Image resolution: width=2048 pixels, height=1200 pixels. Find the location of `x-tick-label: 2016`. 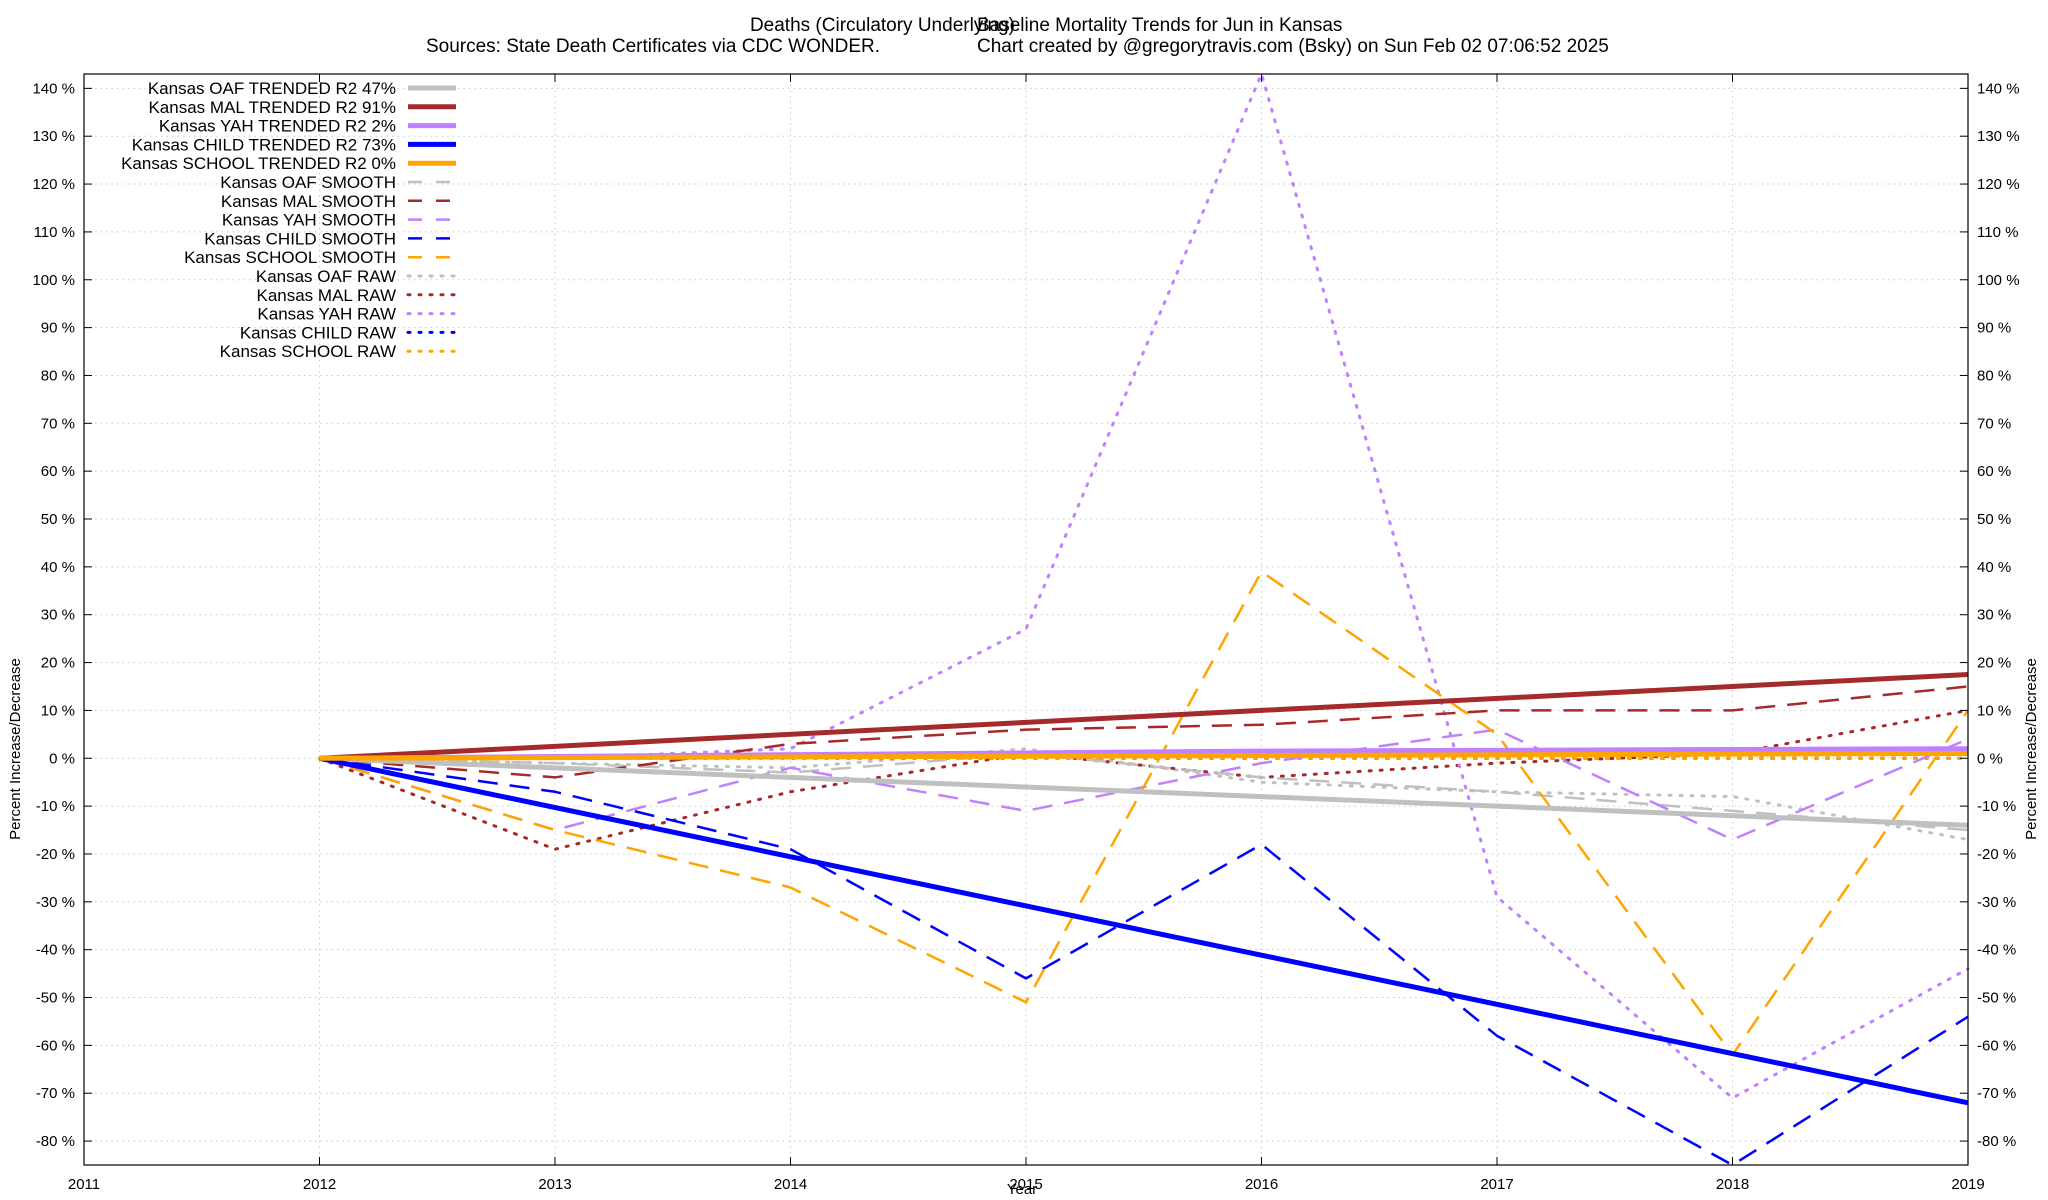

x-tick-label: 2016 is located at coordinates (1261, 1184).